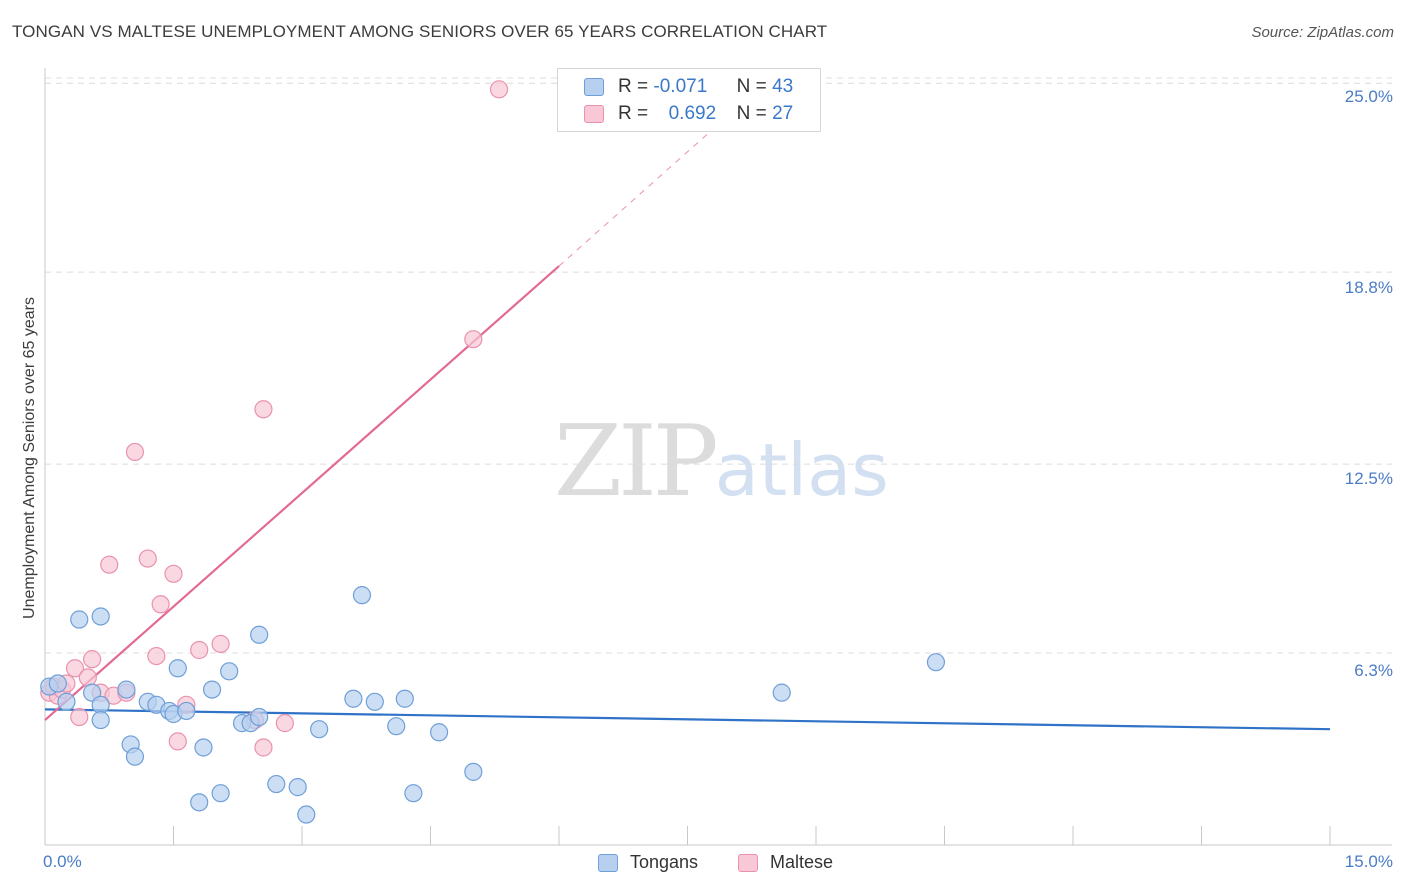 The height and width of the screenshot is (892, 1406). Describe the element at coordinates (1322, 32) in the screenshot. I see `source-label: Source: ZipAtlas.com` at that location.